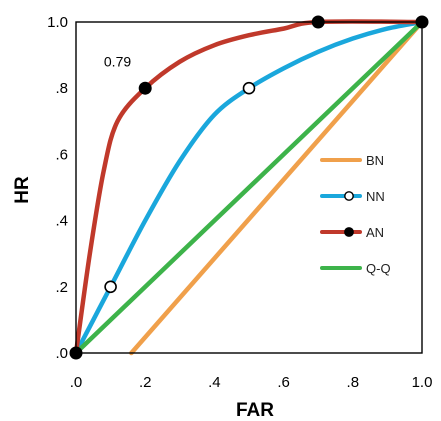 Image resolution: width=441 pixels, height=421 pixels. Describe the element at coordinates (117, 62) in the screenshot. I see `annotation-0: 0.79` at that location.